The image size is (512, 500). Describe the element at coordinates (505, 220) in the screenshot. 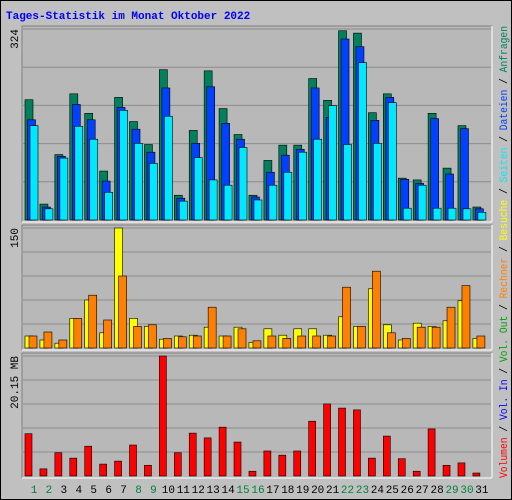

I see `legend-besuche: Besuche` at that location.